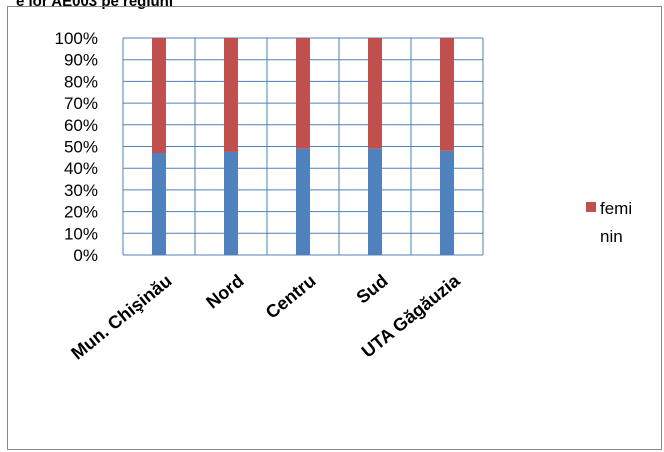  I want to click on y-tick-label: 20%, so click(81, 212).